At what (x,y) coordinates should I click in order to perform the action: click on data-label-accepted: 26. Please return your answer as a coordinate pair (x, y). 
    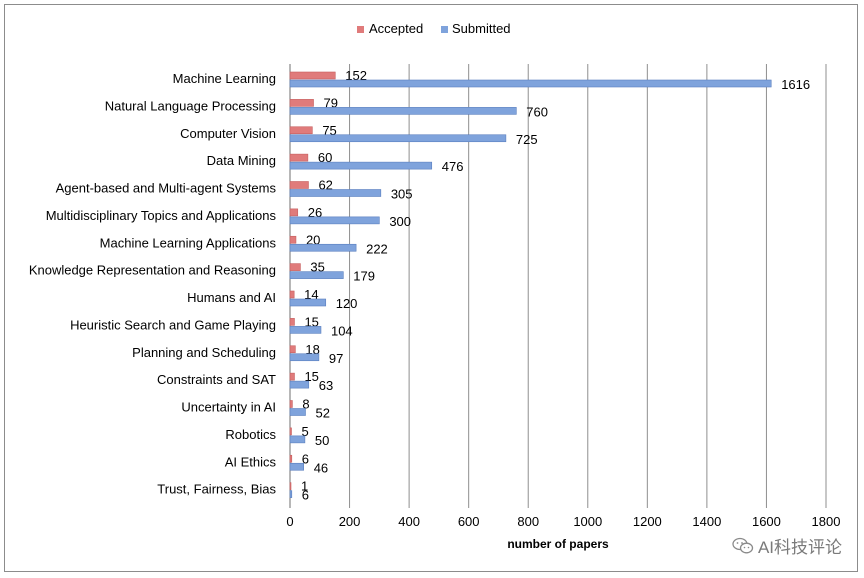
    Looking at the image, I should click on (315, 212).